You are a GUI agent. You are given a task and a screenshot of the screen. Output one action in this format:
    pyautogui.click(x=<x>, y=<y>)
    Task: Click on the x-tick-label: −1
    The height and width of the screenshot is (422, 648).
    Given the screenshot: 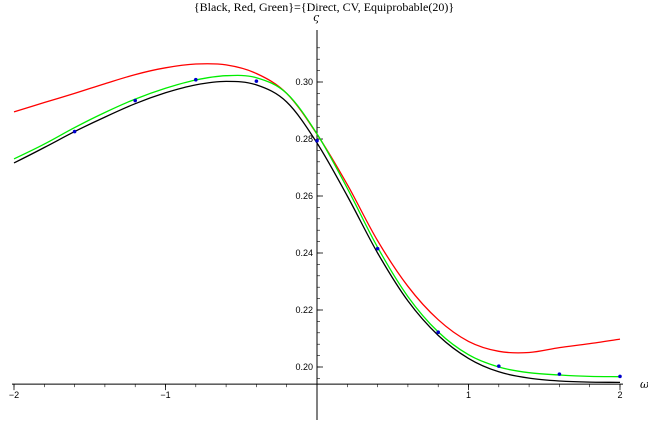 What is the action you would take?
    pyautogui.click(x=165, y=395)
    